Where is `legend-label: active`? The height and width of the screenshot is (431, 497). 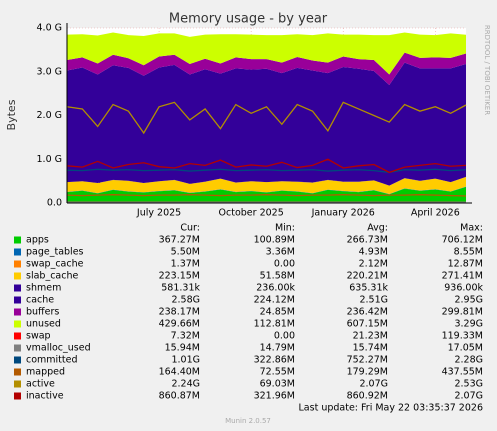 legend-label: active is located at coordinates (40, 384).